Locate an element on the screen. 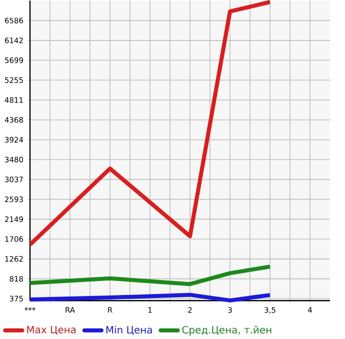 The width and height of the screenshot is (345, 339). legend-label: Max Цена is located at coordinates (51, 330).